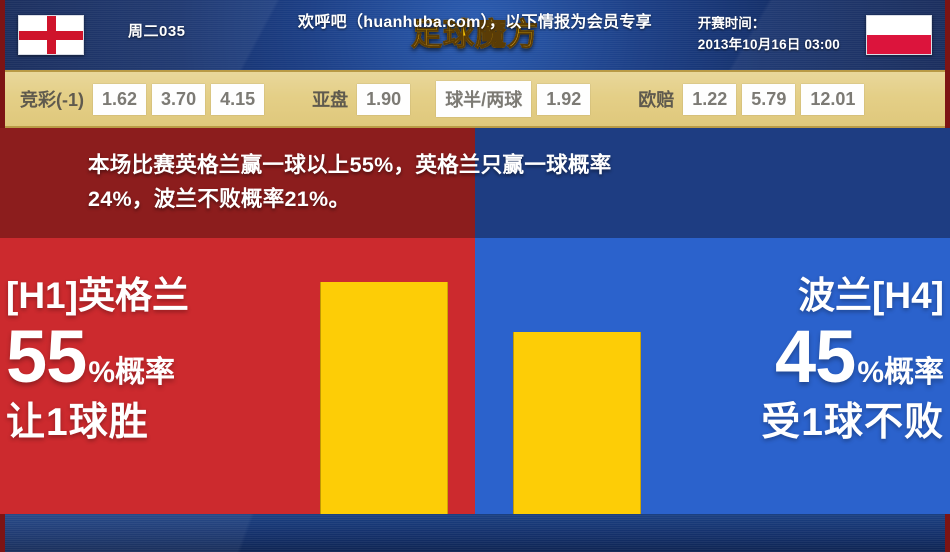  What do you see at coordinates (157, 31) in the screenshot?
I see `match-round-label: 周二035` at bounding box center [157, 31].